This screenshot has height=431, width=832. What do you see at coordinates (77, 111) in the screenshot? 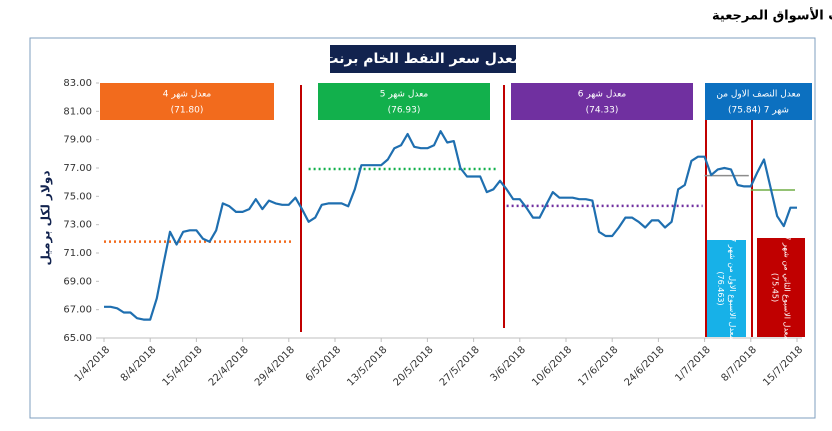
I see `y-tick-label: 81.00` at bounding box center [77, 111].